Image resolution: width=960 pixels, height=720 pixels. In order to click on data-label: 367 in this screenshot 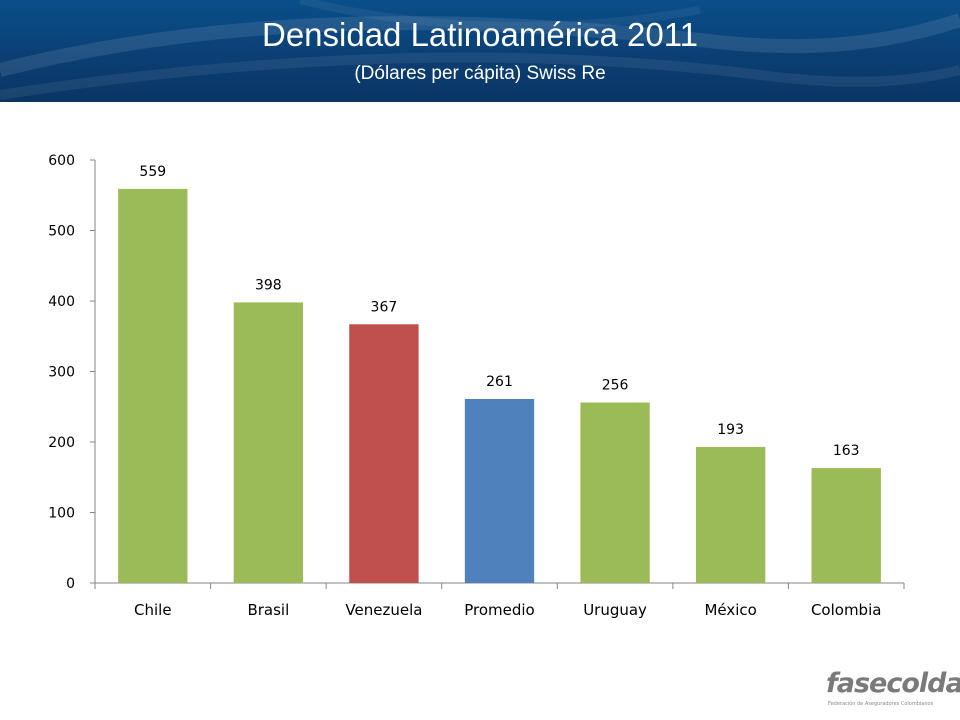, I will do `click(384, 307)`.